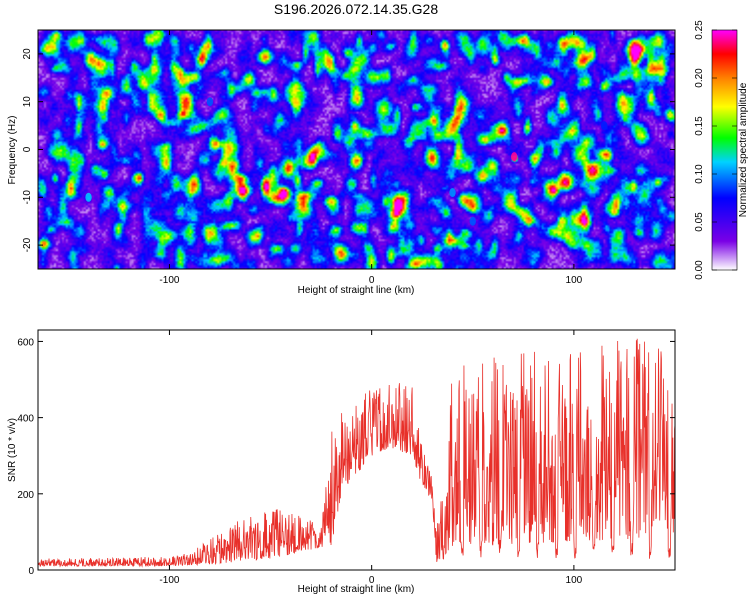 This screenshot has width=750, height=600. Describe the element at coordinates (356, 290) in the screenshot. I see `heatmap-x-label: Height of straight line (km)` at that location.